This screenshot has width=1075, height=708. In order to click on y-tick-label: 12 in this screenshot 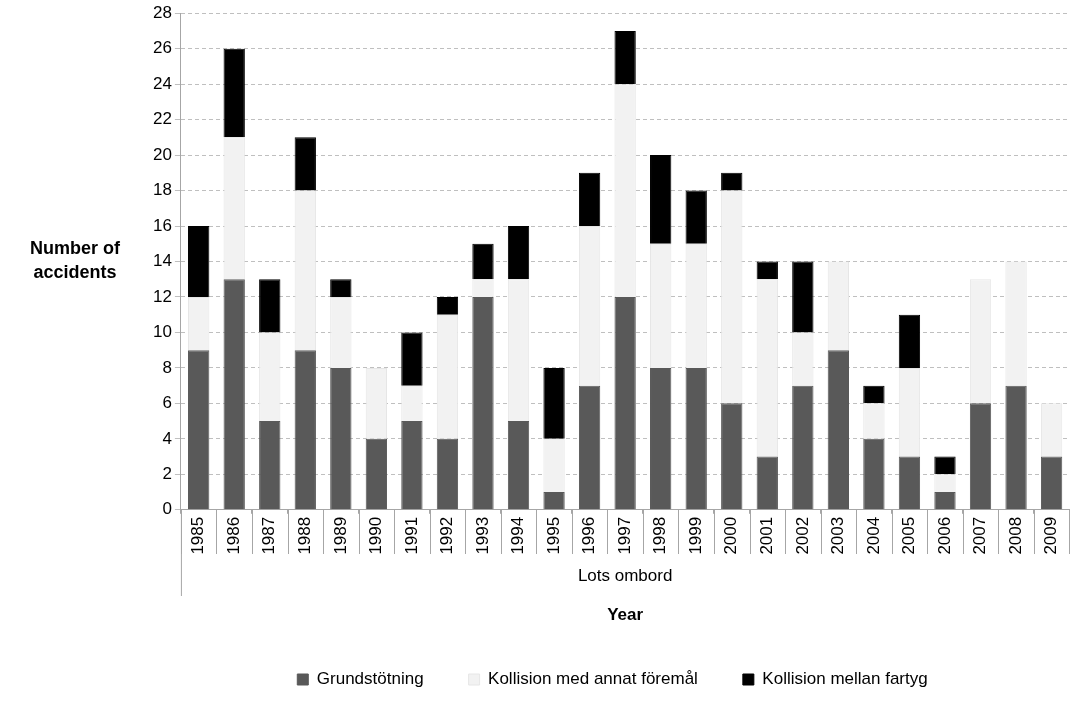, I will do `click(162, 296)`.